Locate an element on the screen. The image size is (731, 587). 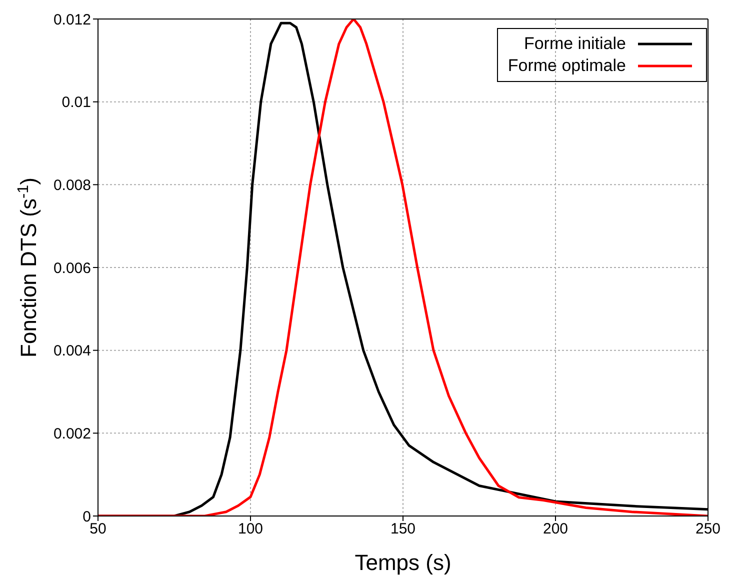
y-tick-label: 0.002 is located at coordinates (72, 433).